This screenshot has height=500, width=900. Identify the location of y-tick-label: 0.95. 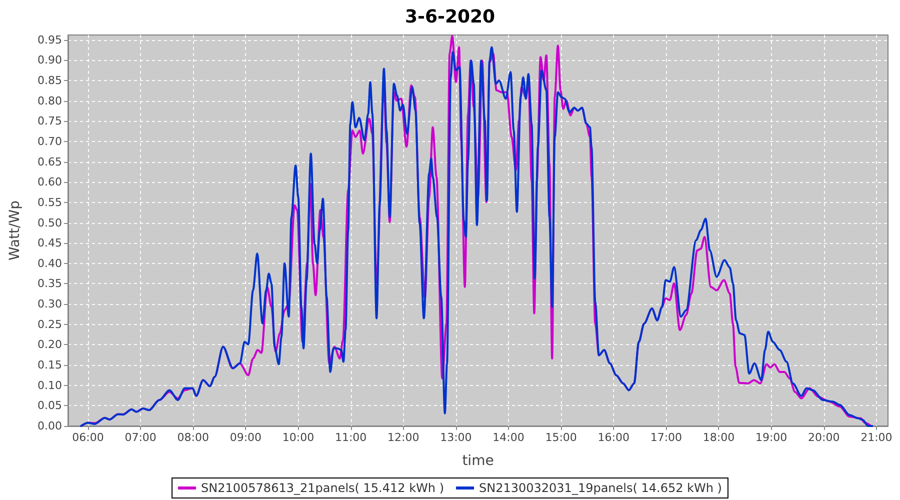
(50, 39).